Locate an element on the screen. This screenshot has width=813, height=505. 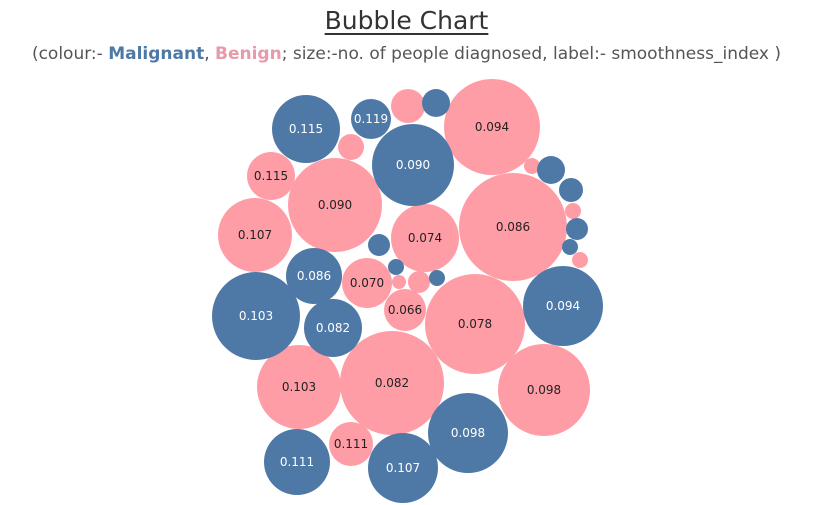
bubble-benign: 0.111 is located at coordinates (351, 444).